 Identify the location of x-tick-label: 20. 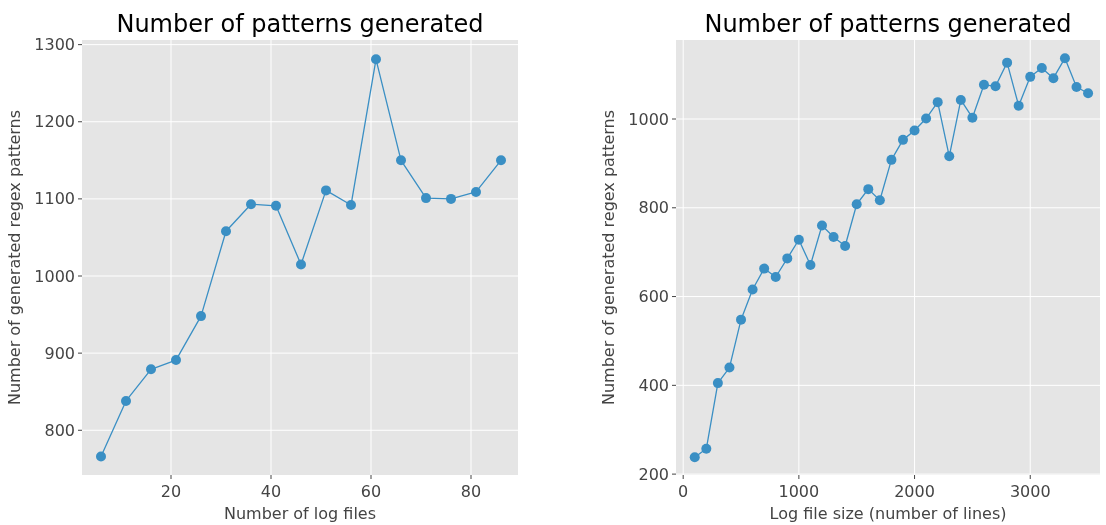
(171, 491).